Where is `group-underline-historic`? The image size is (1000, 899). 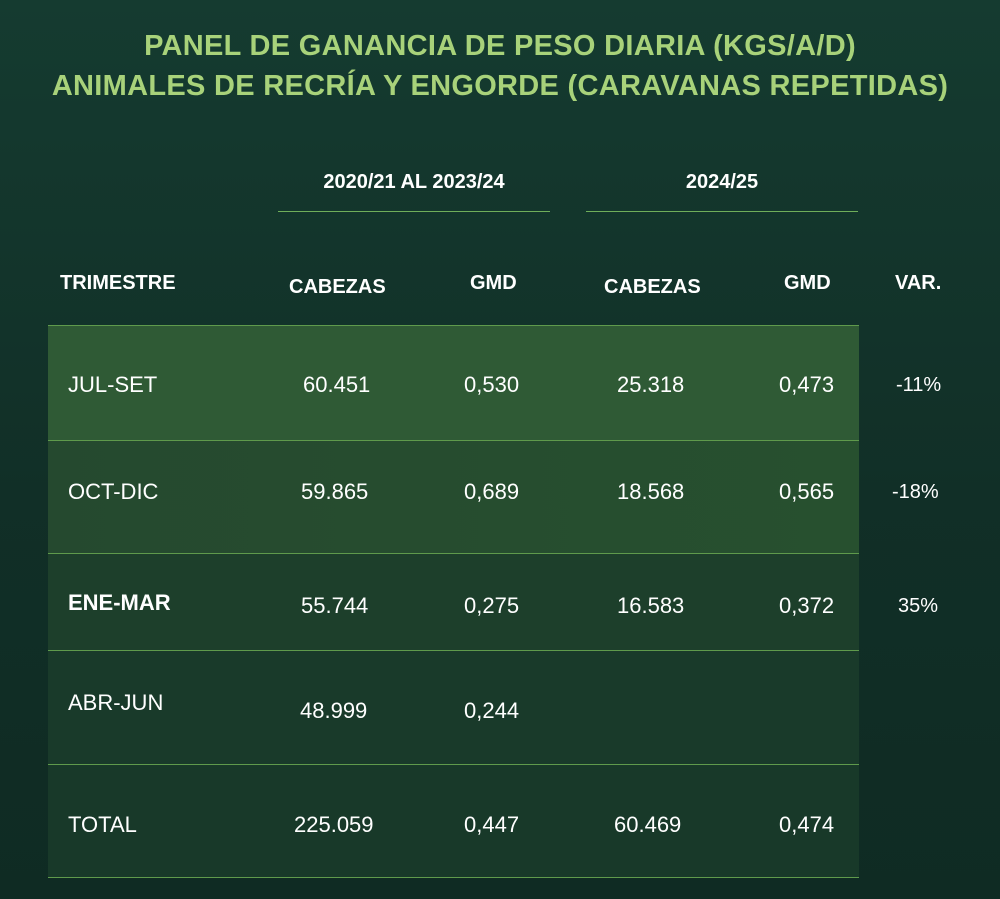
group-underline-historic is located at coordinates (414, 211).